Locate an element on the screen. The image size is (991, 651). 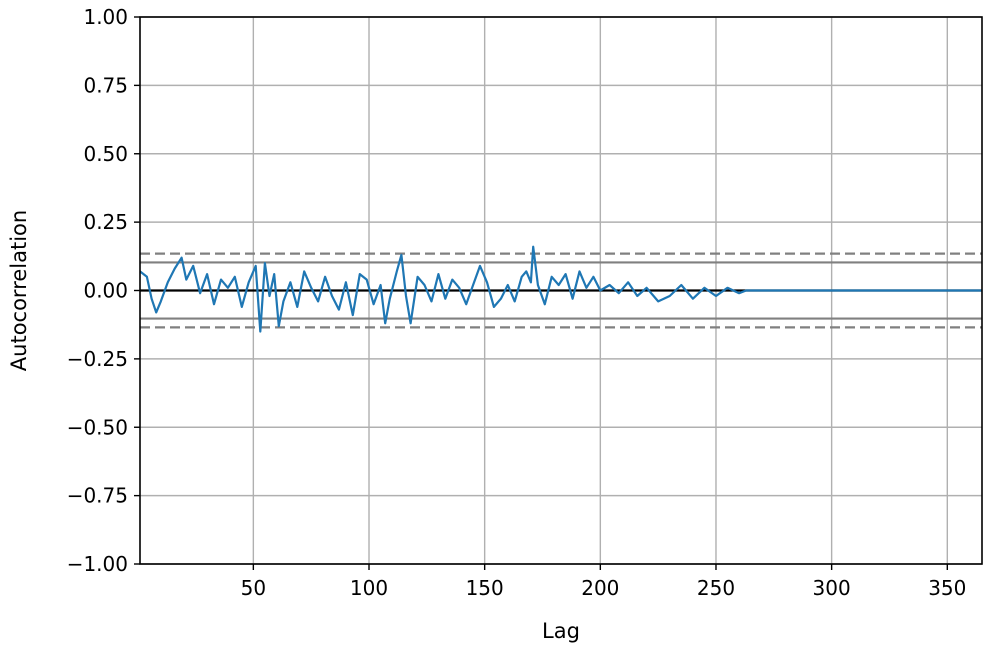
y-tick-label: 0.75 is located at coordinates (105, 85).